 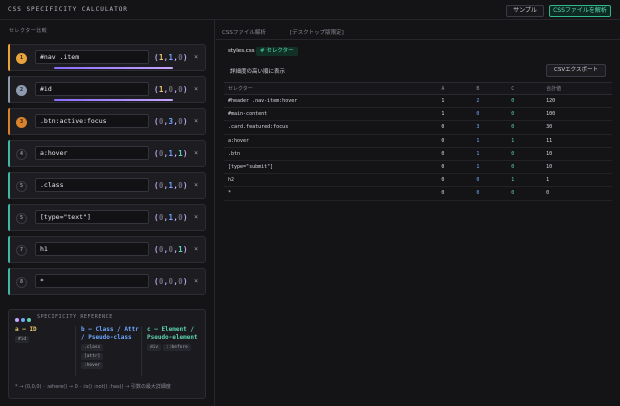 What do you see at coordinates (154, 347) in the screenshot?
I see `reference-tag: div` at bounding box center [154, 347].